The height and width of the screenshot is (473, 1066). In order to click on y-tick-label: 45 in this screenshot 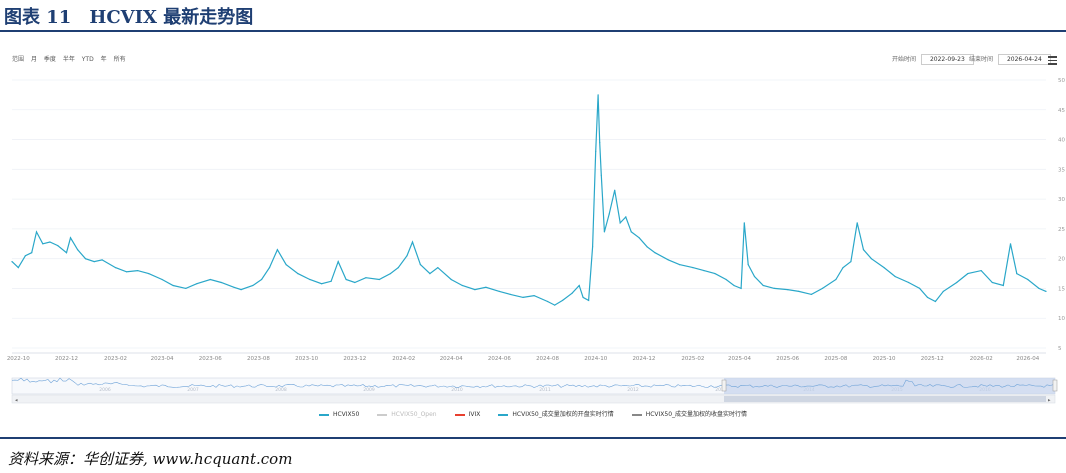, I will do `click(1061, 111)`.